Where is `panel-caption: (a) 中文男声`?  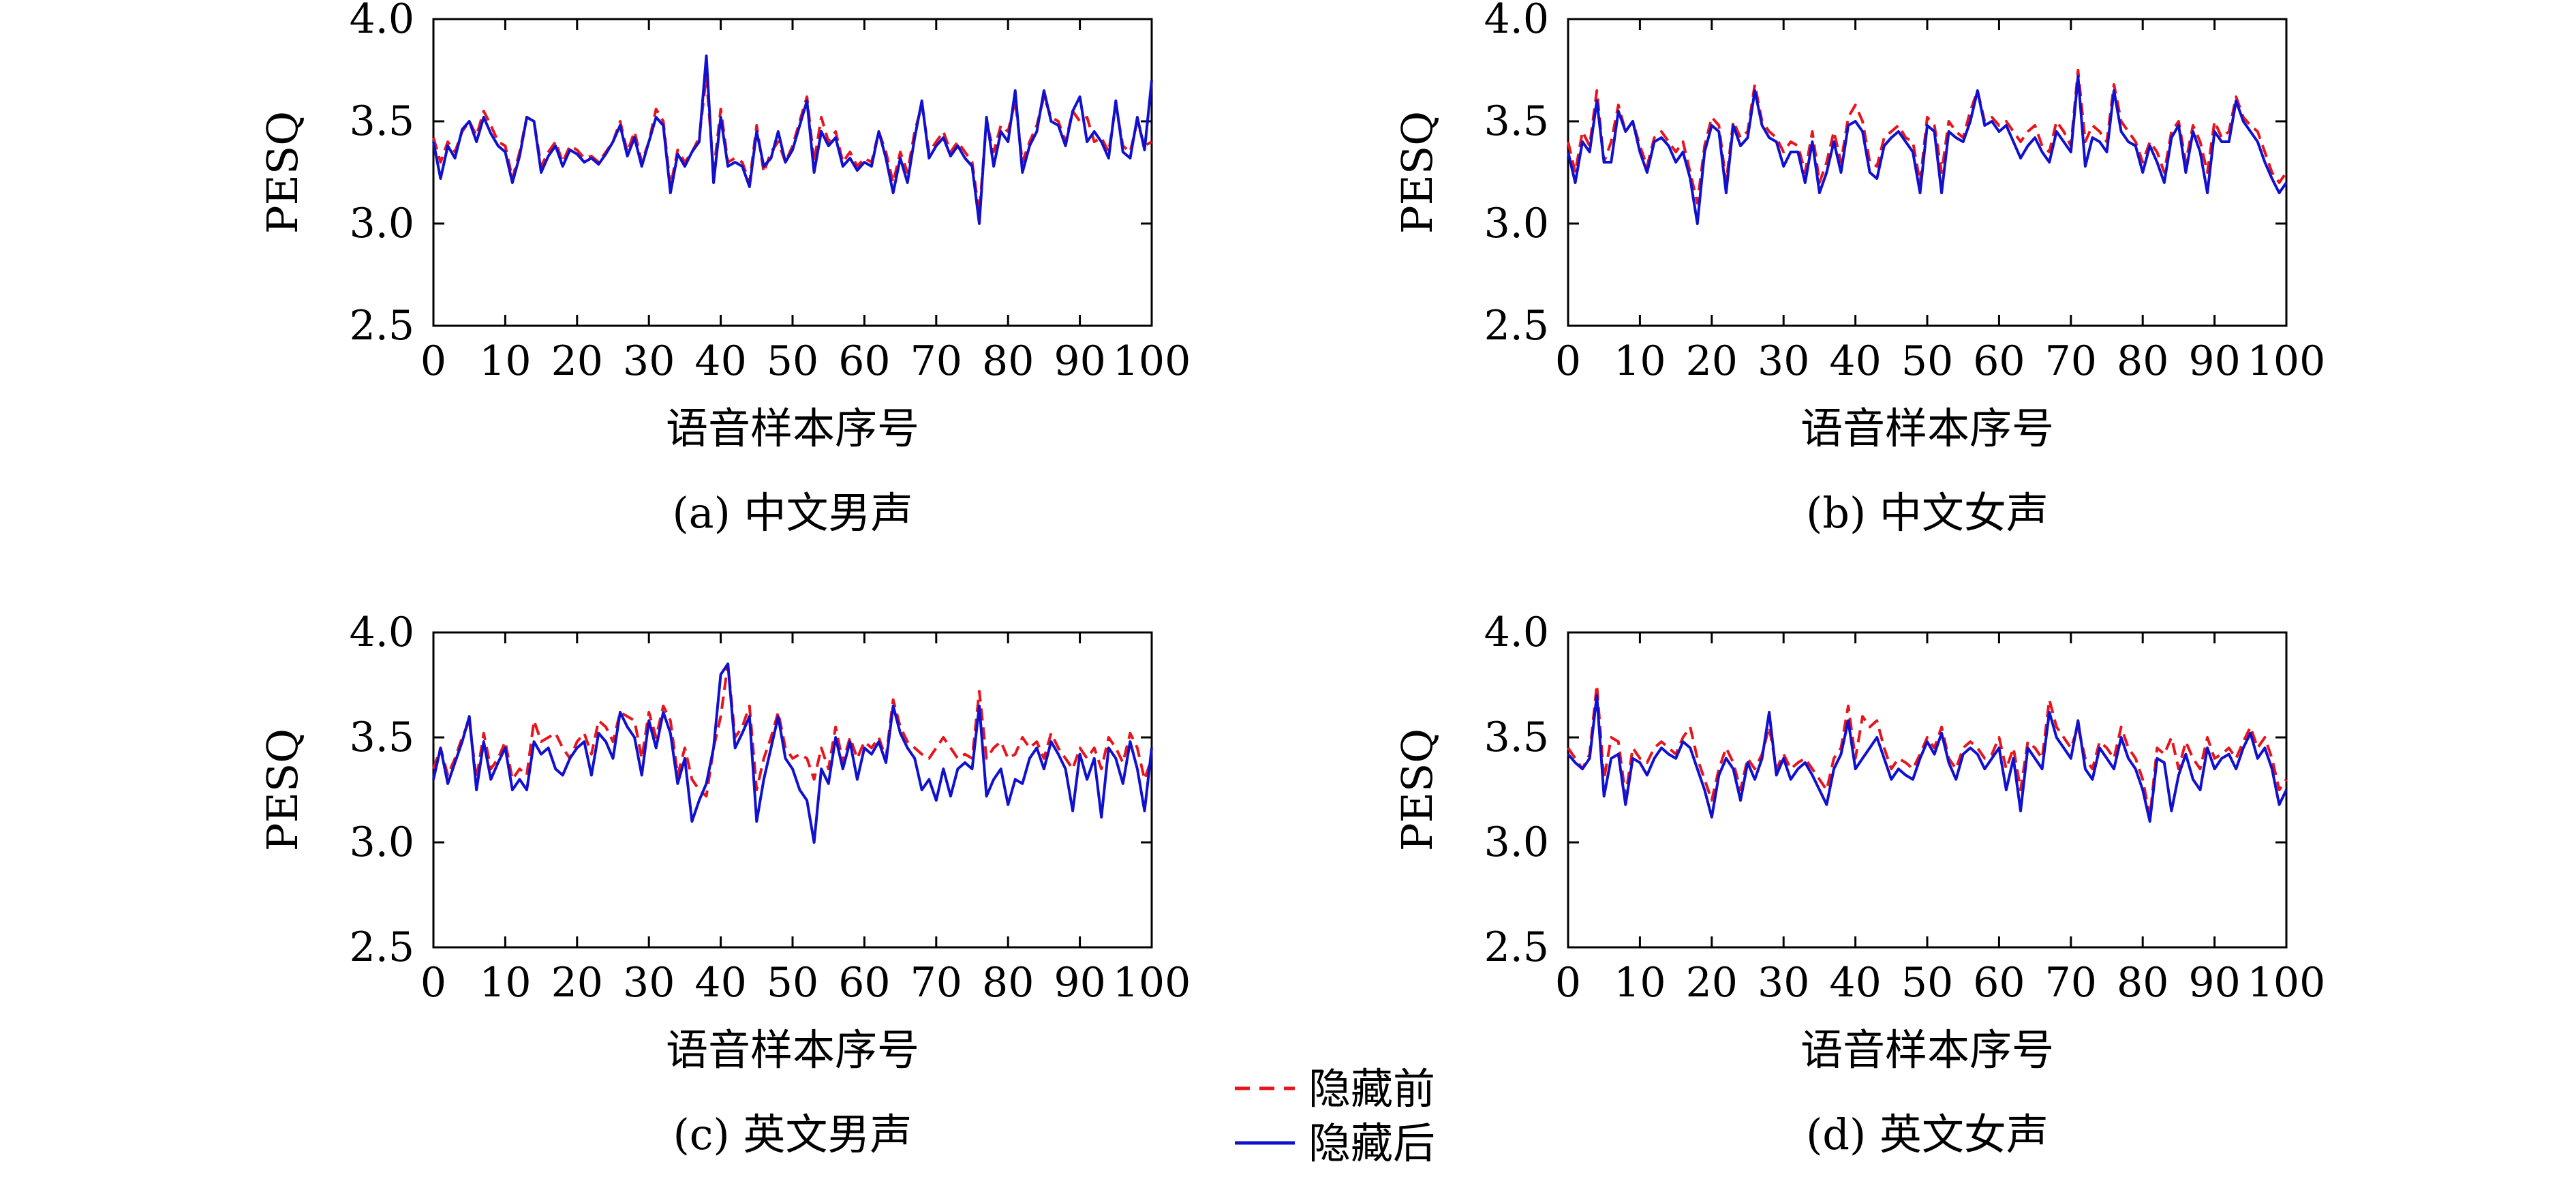
panel-caption: (a) 中文男声 is located at coordinates (792, 513).